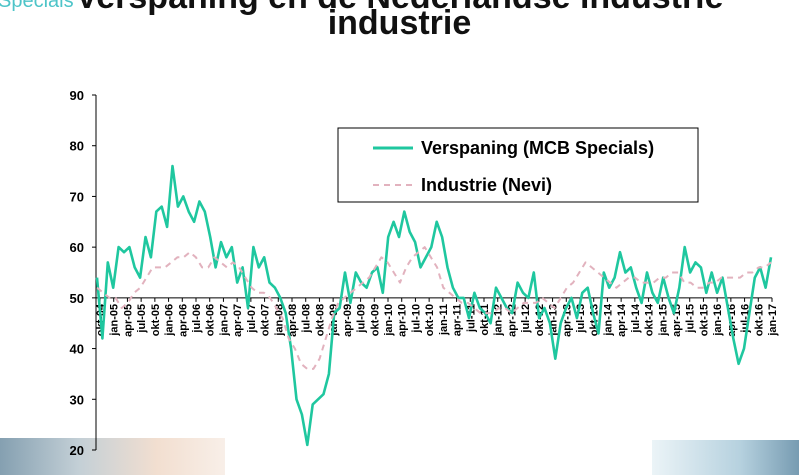 This screenshot has width=799, height=475. What do you see at coordinates (293, 320) in the screenshot?
I see `x-tick-label: apr-08` at bounding box center [293, 320].